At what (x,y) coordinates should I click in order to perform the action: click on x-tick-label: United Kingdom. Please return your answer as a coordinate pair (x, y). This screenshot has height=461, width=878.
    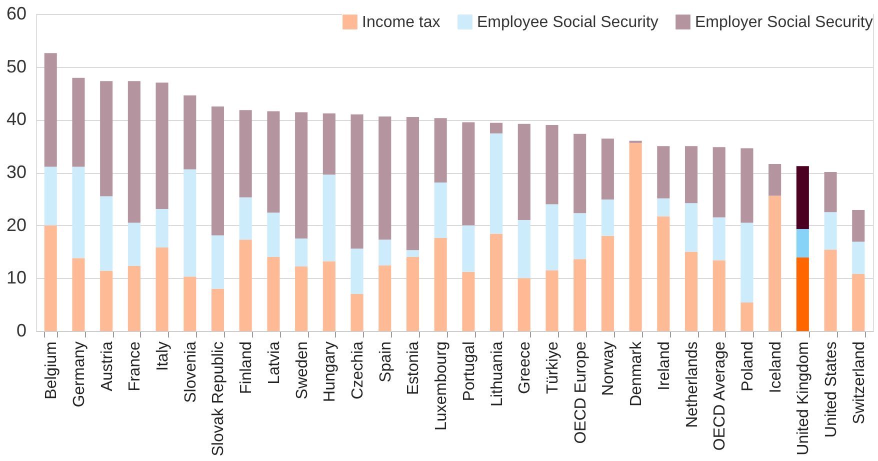
    Looking at the image, I should click on (803, 399).